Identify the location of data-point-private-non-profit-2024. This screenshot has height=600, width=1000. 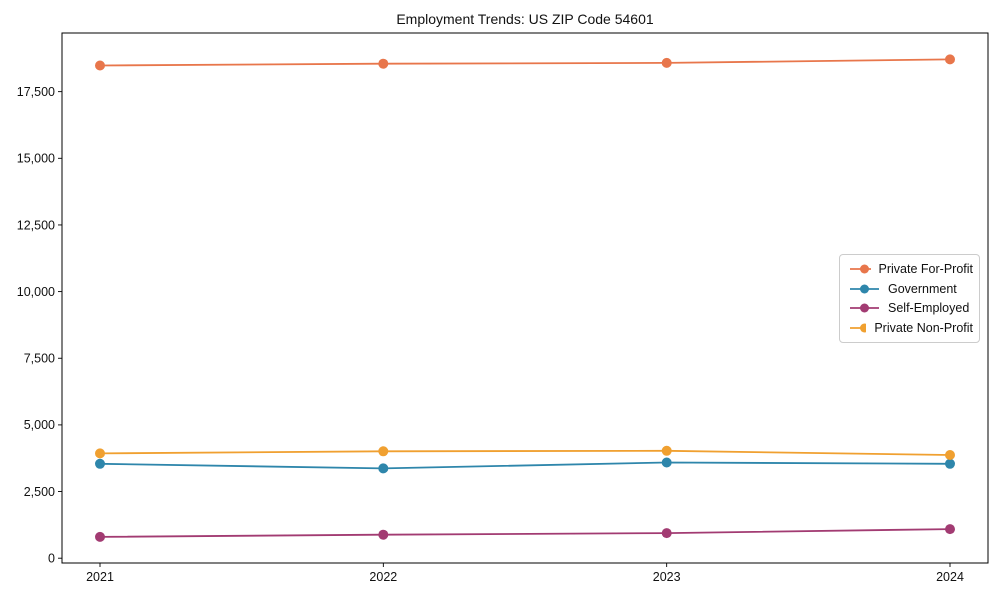
(950, 455).